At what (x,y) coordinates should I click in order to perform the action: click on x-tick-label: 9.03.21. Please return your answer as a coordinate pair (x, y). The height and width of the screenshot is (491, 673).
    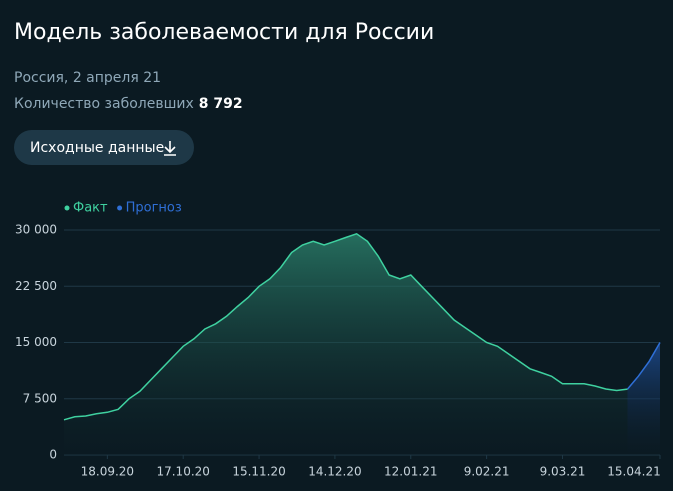
    Looking at the image, I should click on (563, 472).